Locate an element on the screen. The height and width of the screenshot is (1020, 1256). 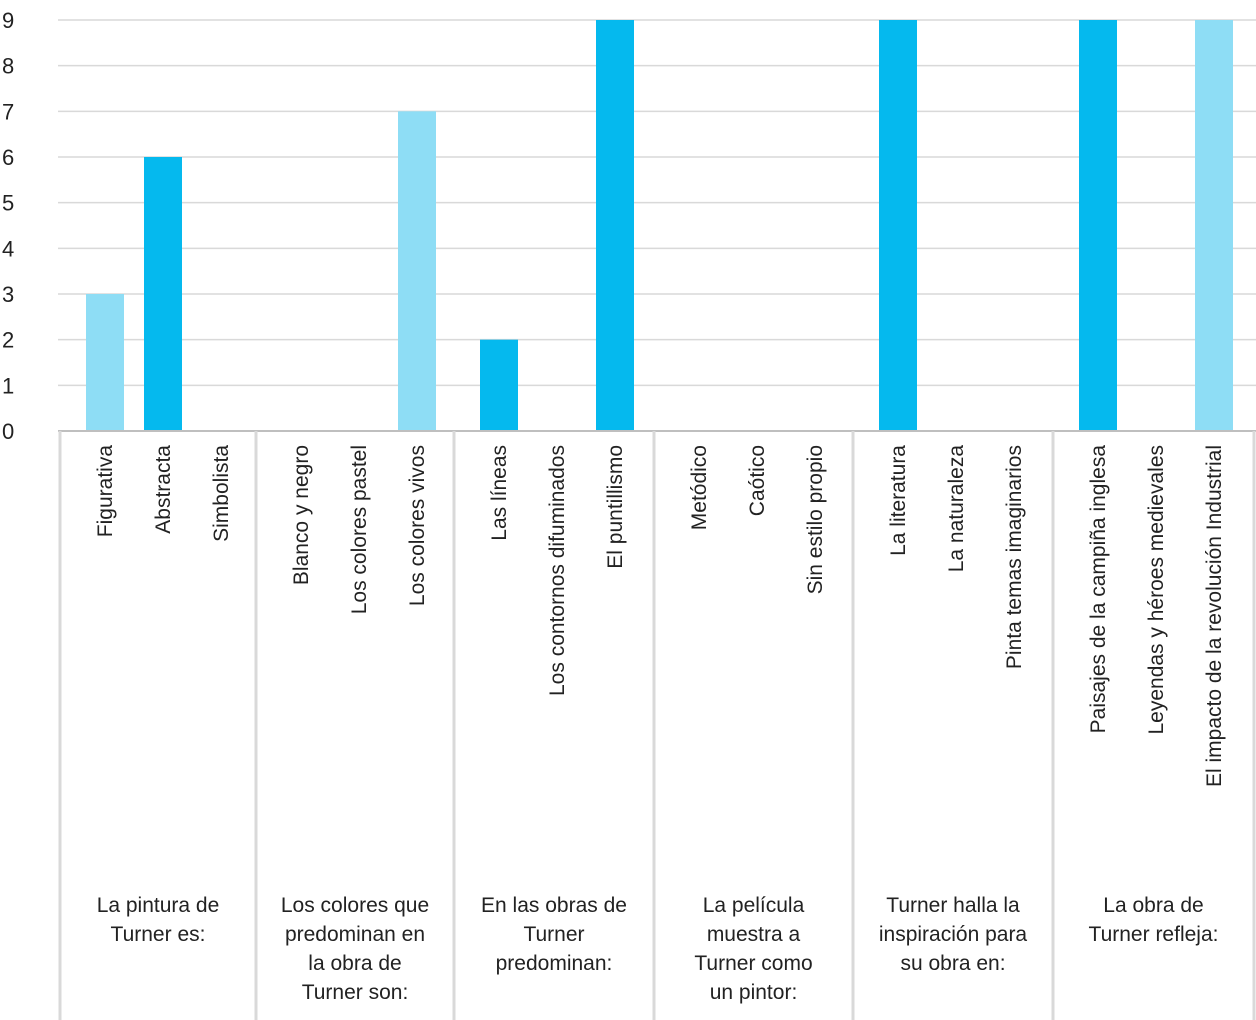
category-label: Leyendas y héroes medievales is located at coordinates (1156, 590).